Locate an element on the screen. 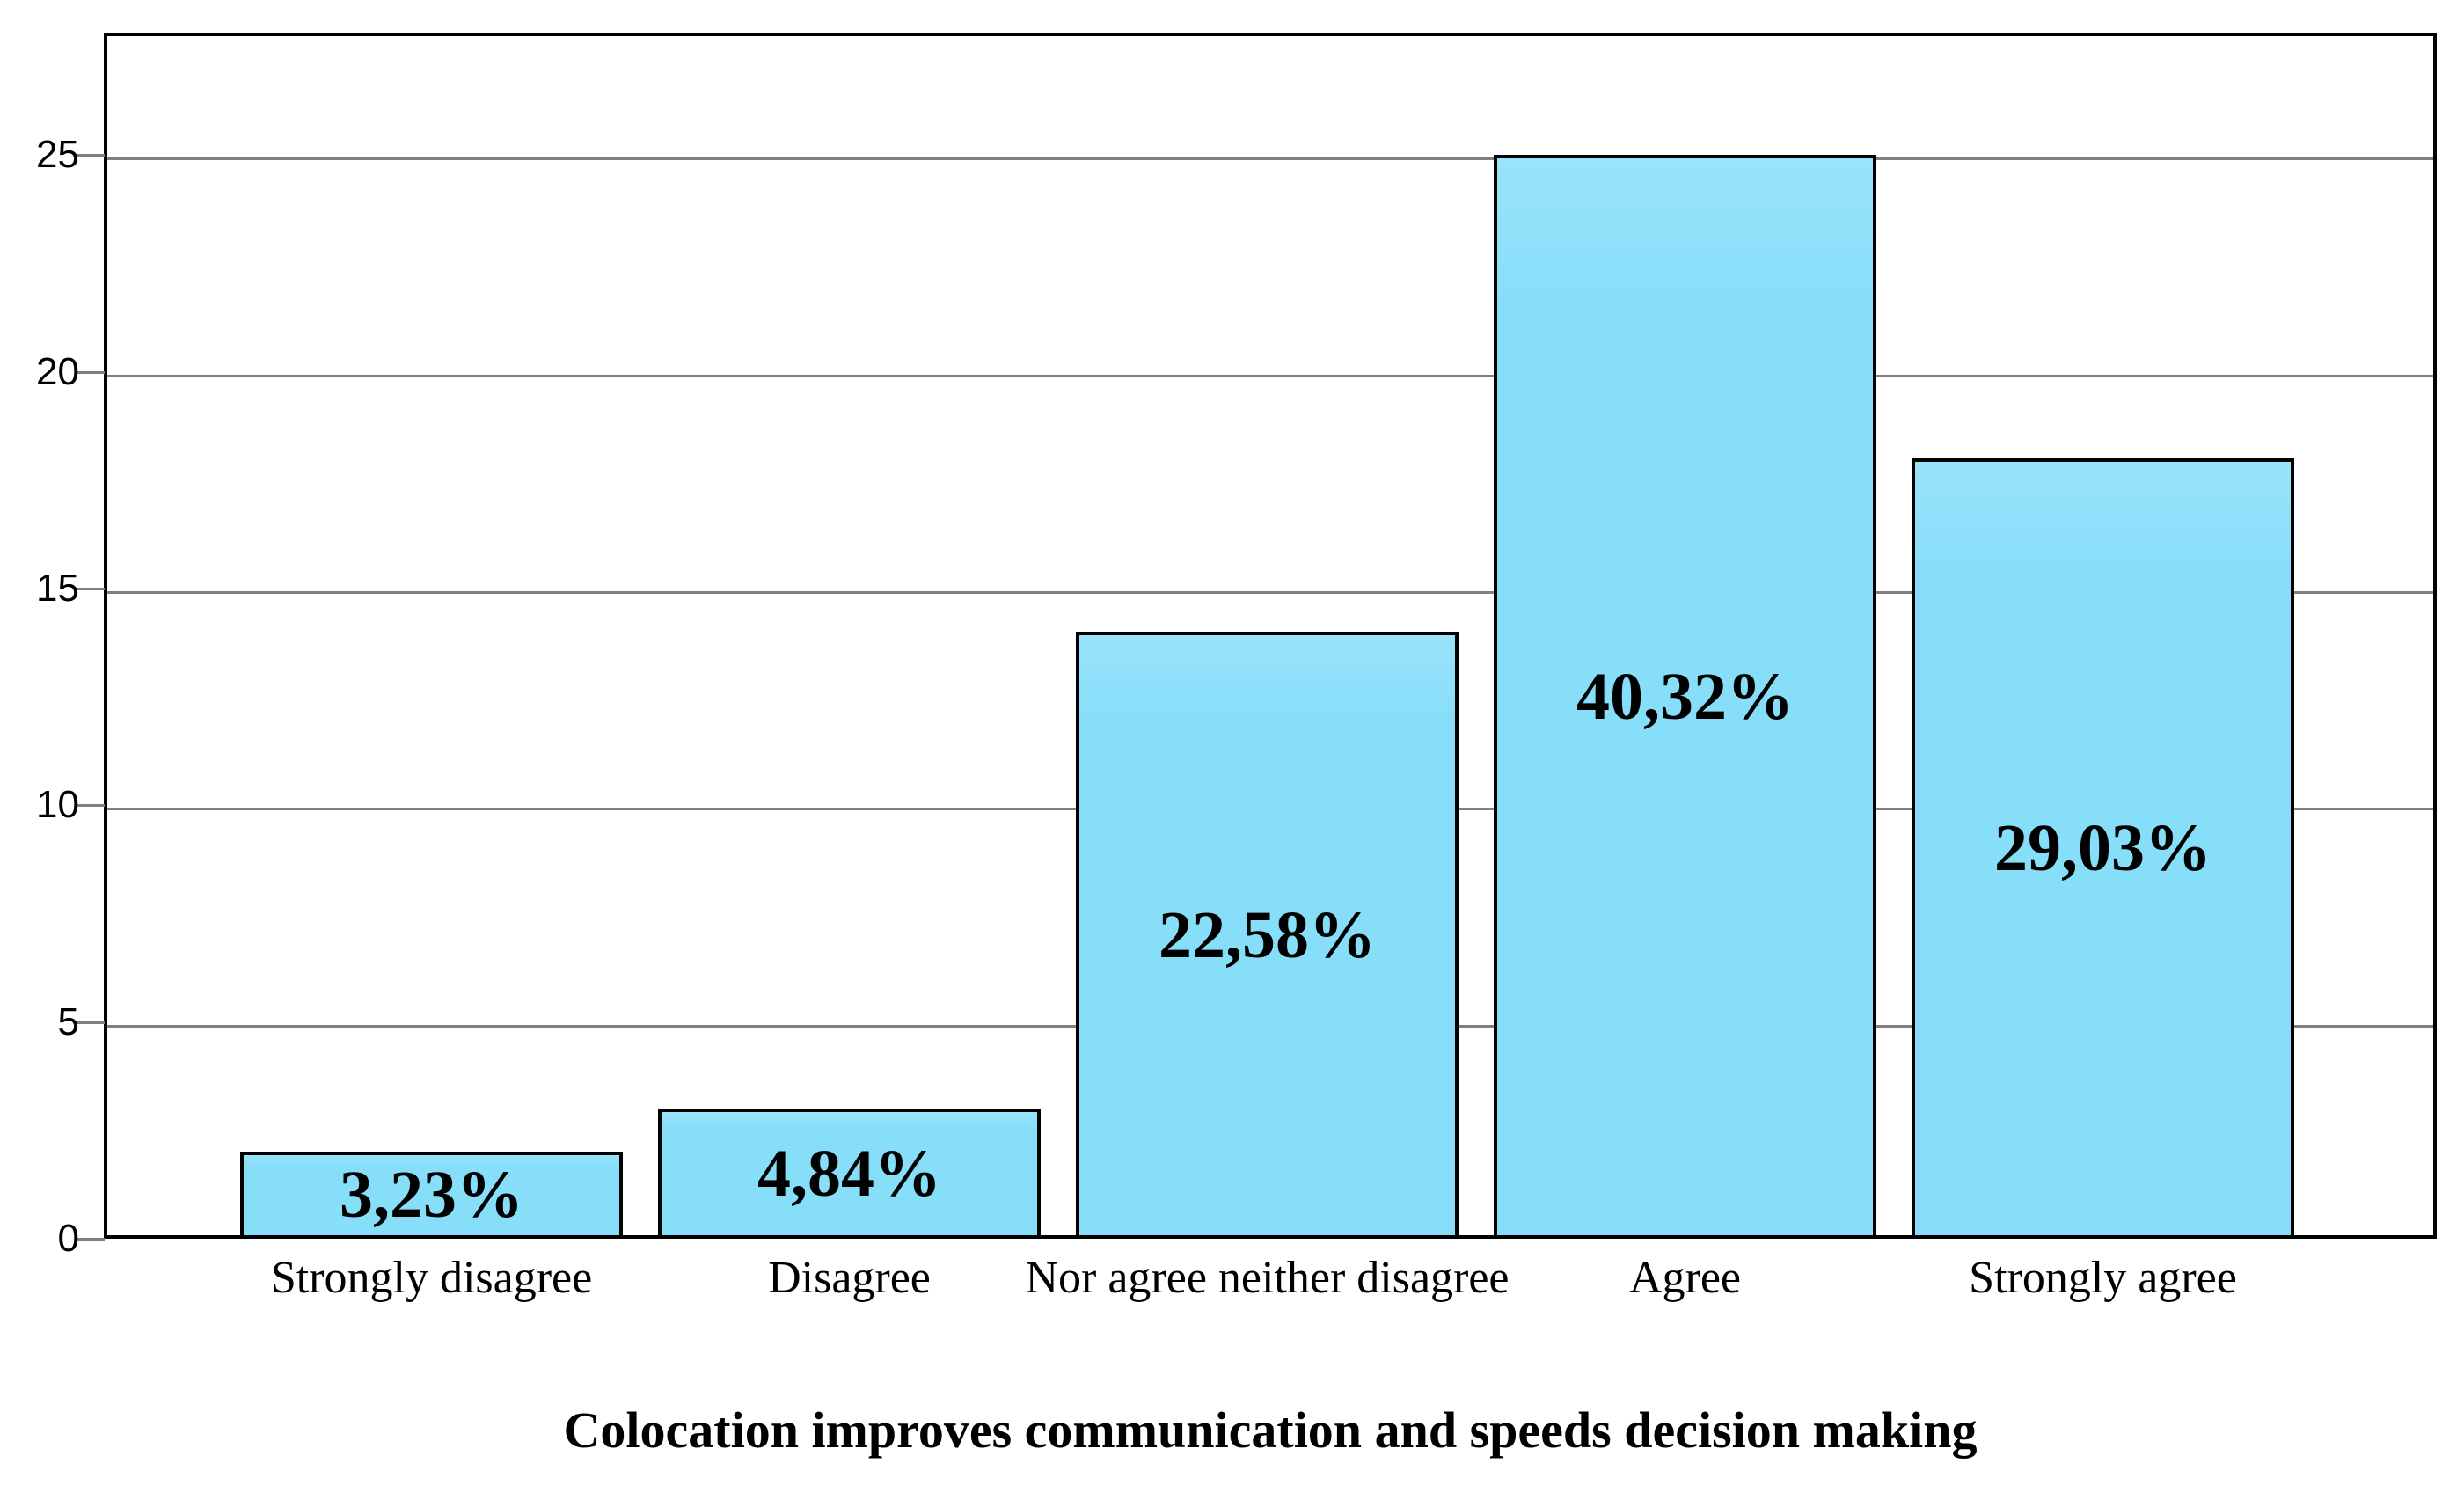  bar-agree: 40,32% is located at coordinates (1685, 697).